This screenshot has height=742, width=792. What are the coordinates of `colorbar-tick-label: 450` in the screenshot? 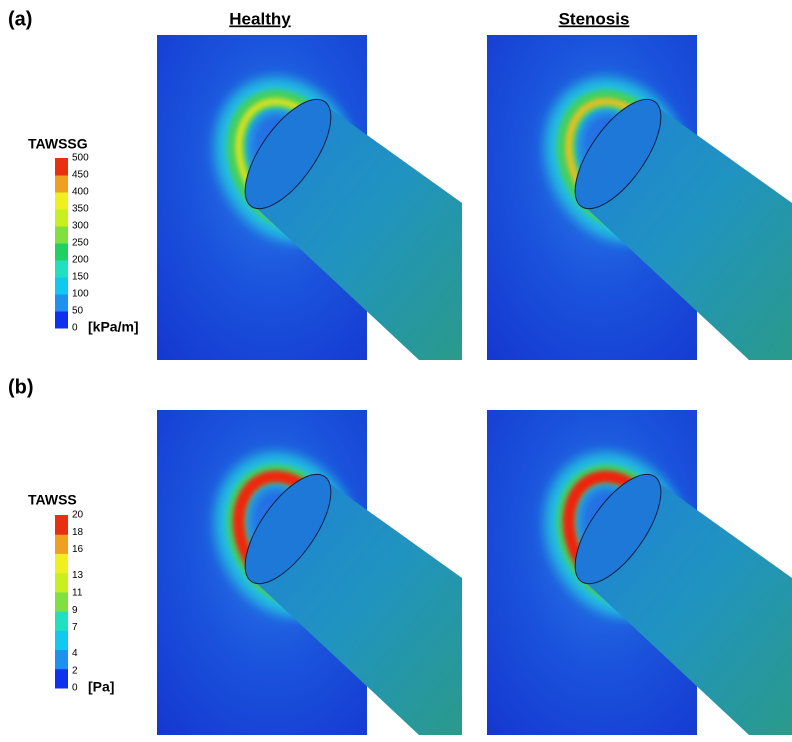 It's located at (80, 175).